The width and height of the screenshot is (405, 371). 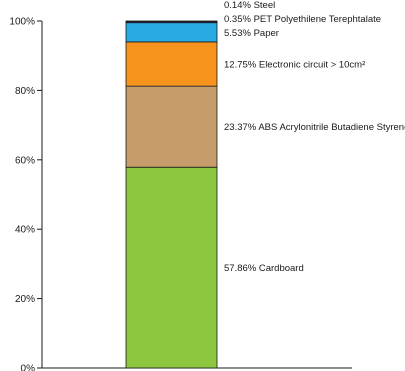 I want to click on y-tick-label: 40%, so click(x=25, y=230).